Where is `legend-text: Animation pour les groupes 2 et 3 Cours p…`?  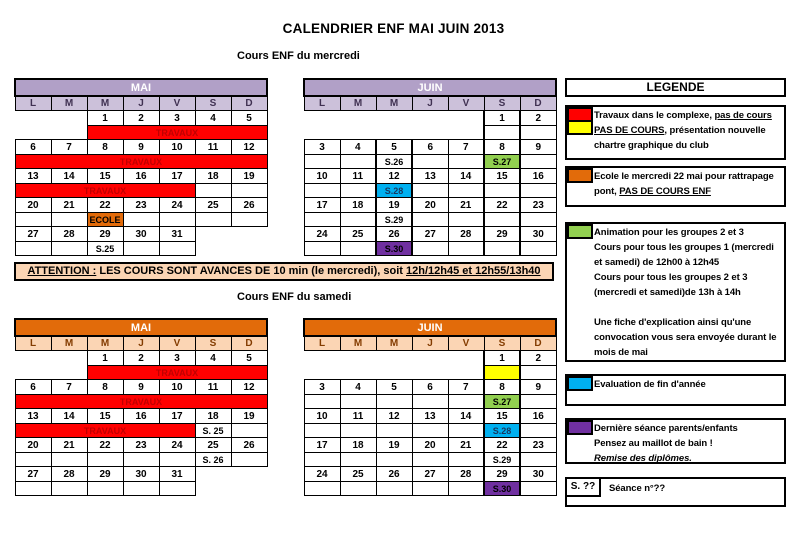 legend-text: Animation pour les groupes 2 et 3 Cours p… is located at coordinates (675, 292).